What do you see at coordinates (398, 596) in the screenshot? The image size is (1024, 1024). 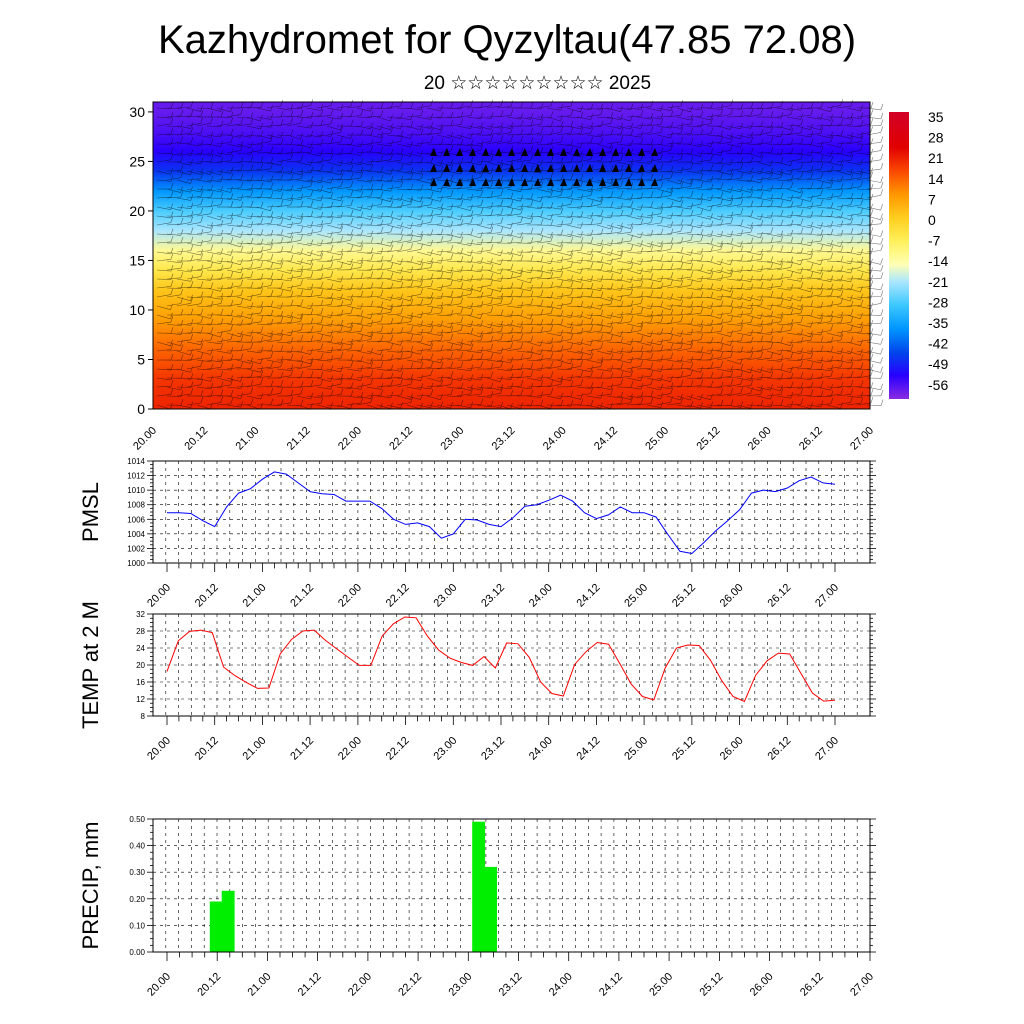 I see `pmsl-x-label: 22.12` at bounding box center [398, 596].